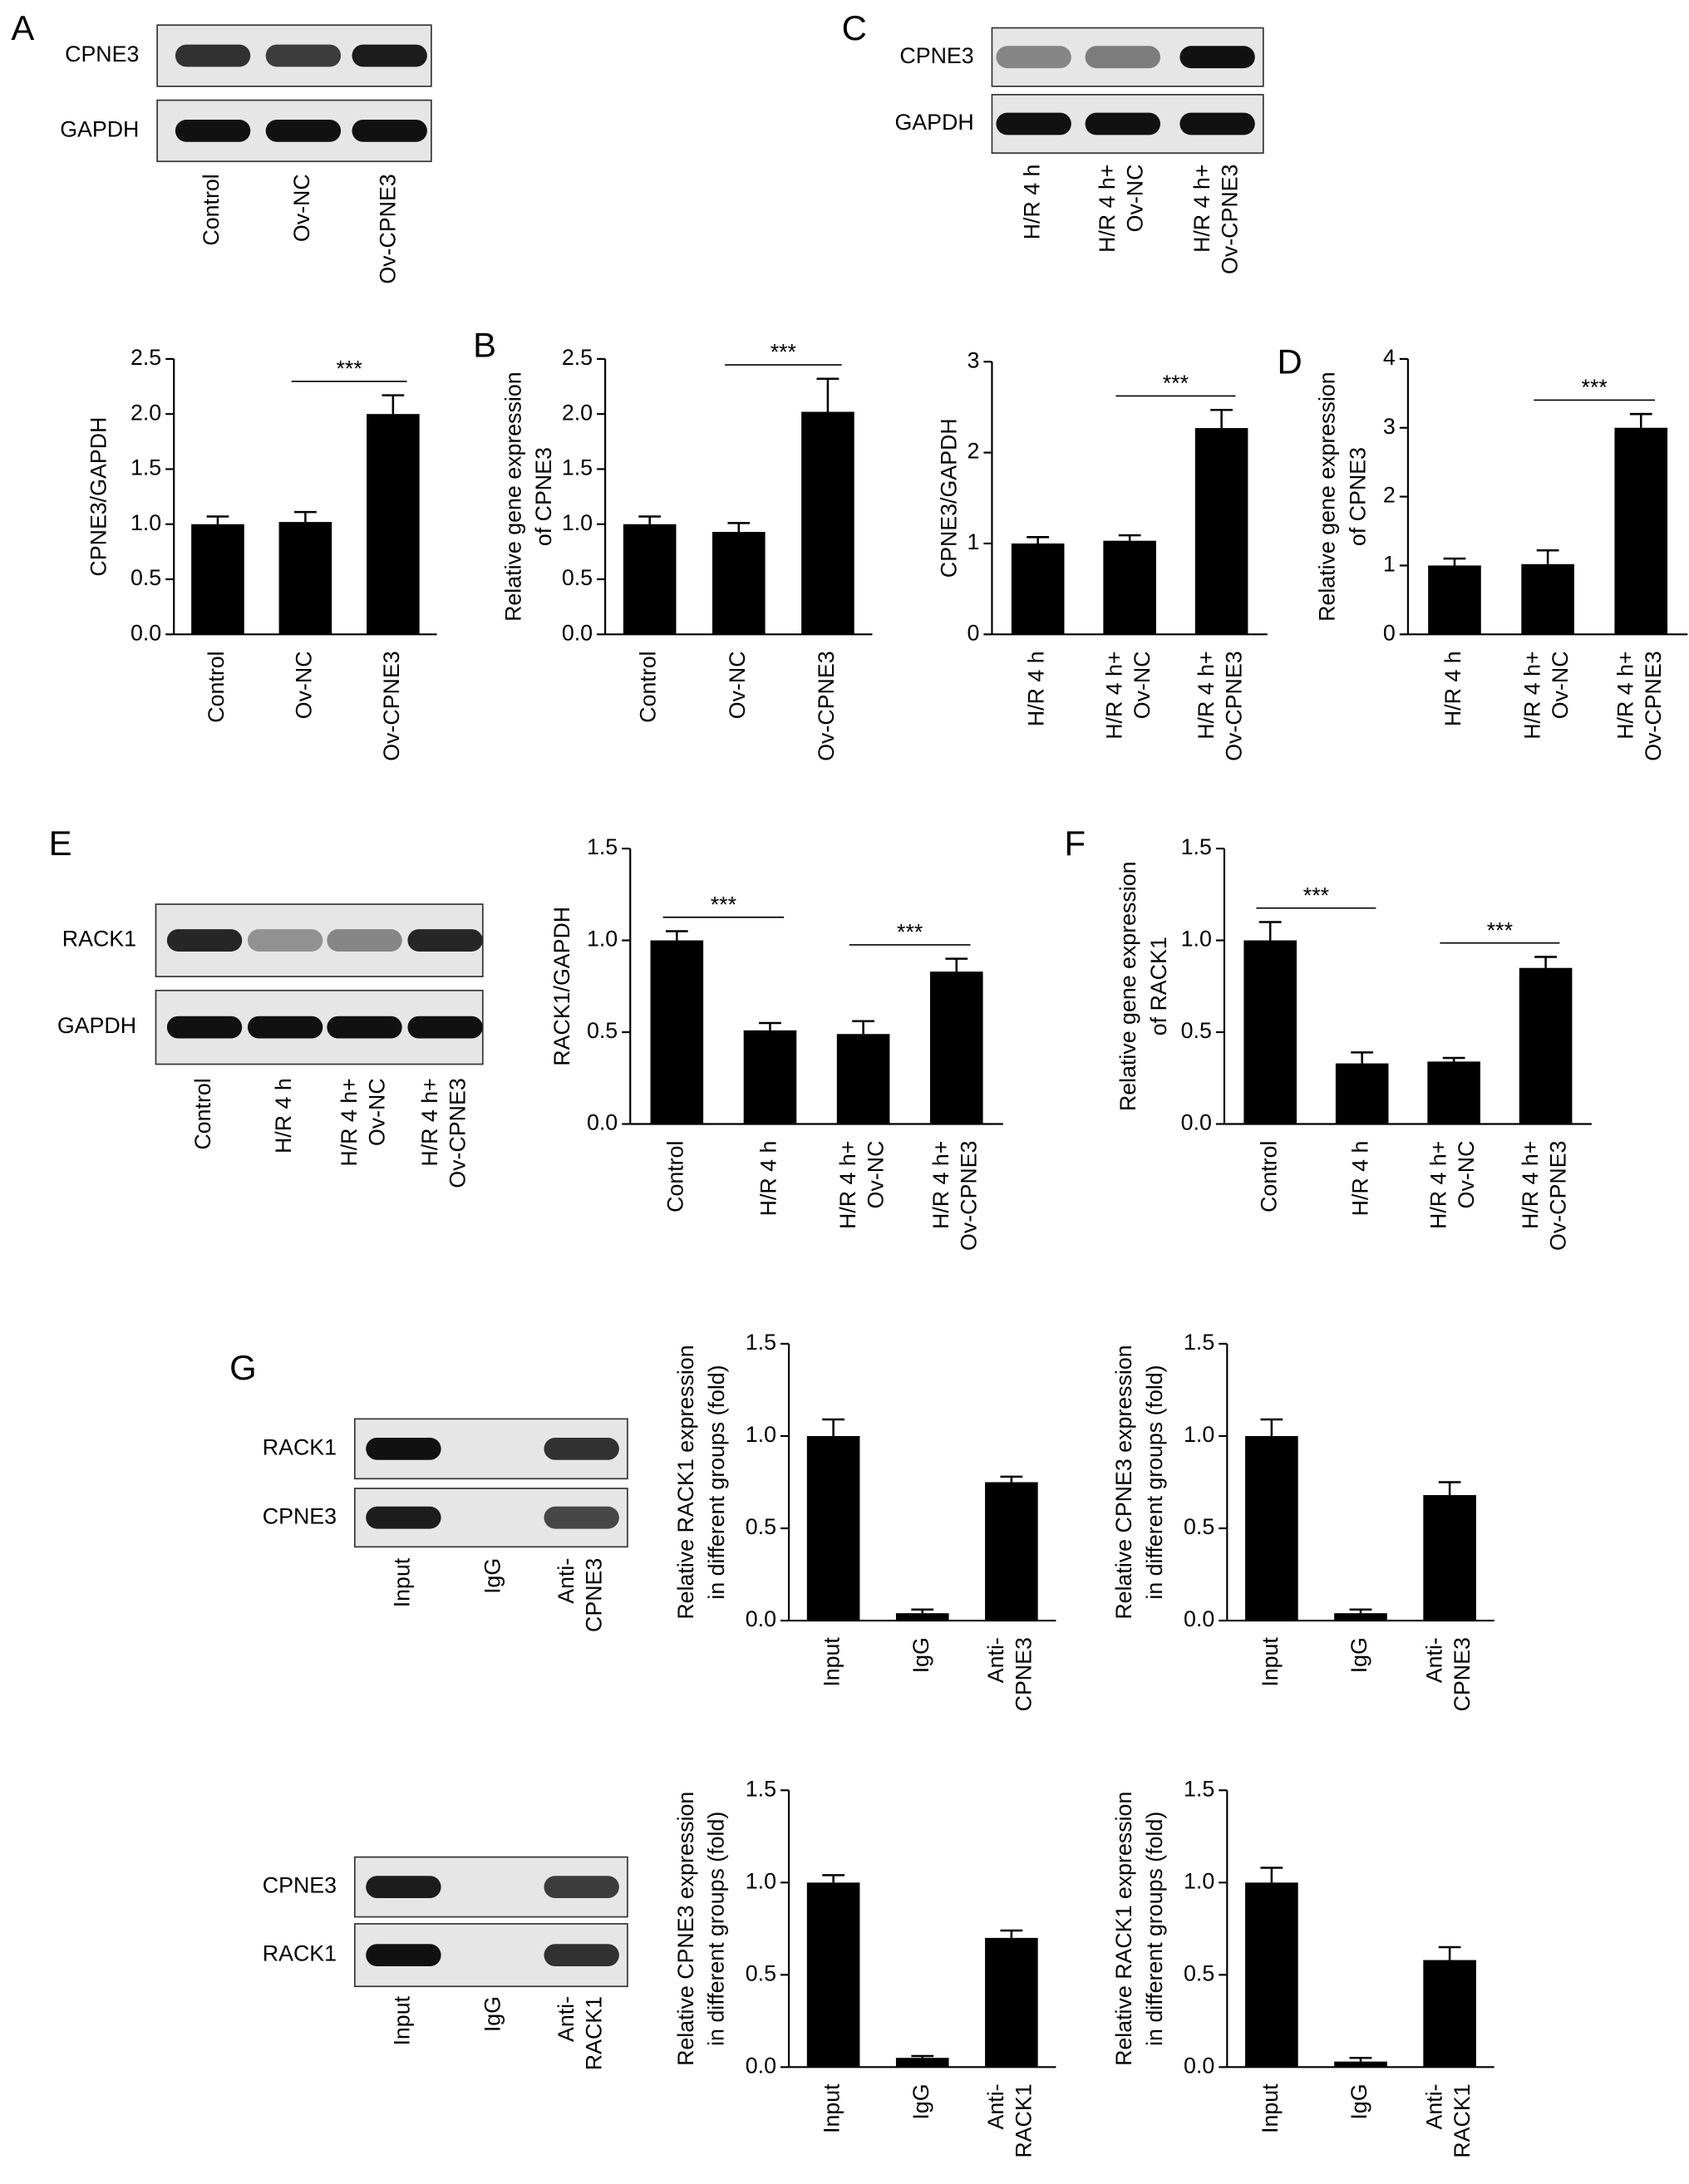 This screenshot has height=2184, width=1689. What do you see at coordinates (300, 1885) in the screenshot?
I see `blot-row-label: CPNE3` at bounding box center [300, 1885].